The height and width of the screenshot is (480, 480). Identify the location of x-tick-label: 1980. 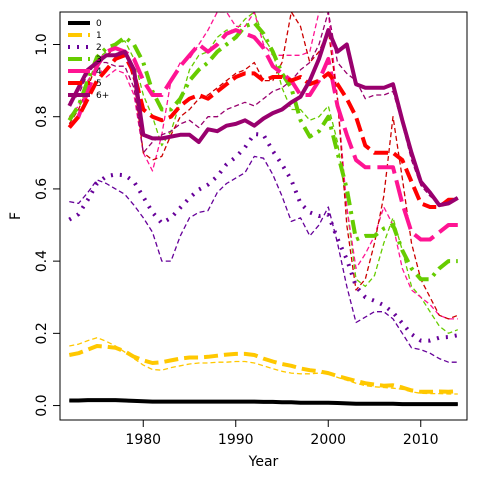
(143, 440).